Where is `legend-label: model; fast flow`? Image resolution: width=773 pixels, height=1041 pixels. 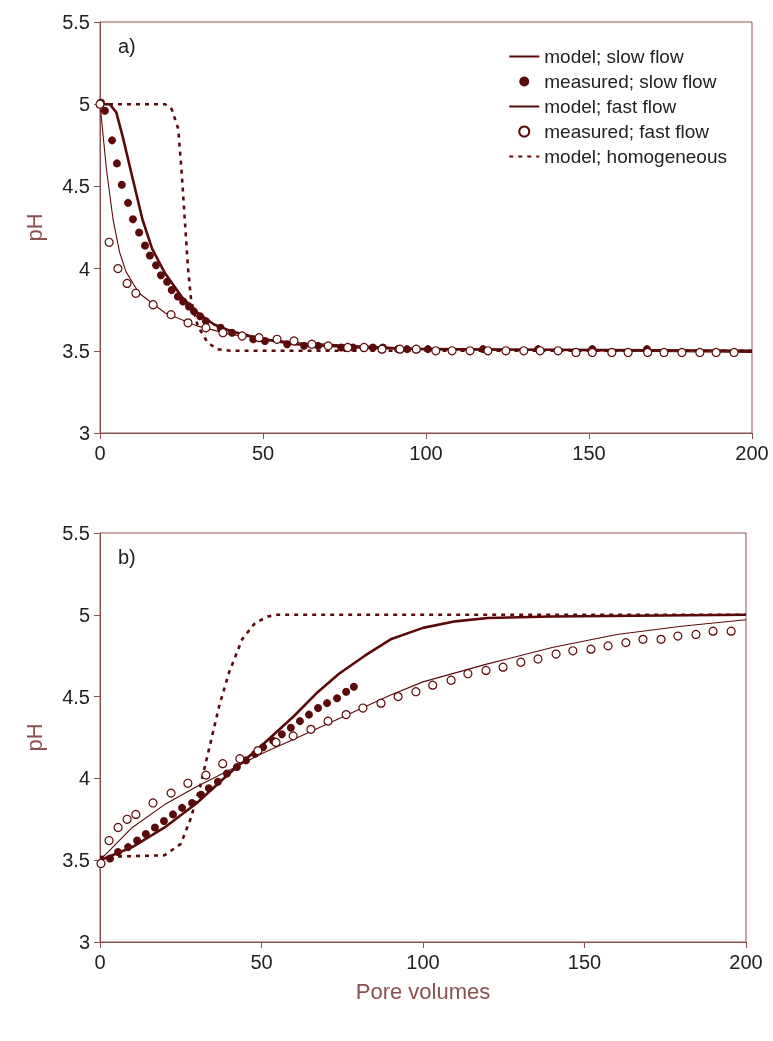
legend-label: model; fast flow is located at coordinates (610, 106).